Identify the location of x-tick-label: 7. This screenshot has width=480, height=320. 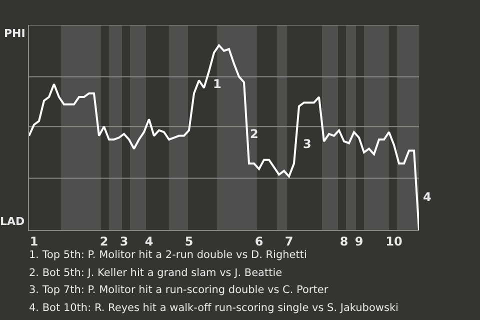
(289, 241).